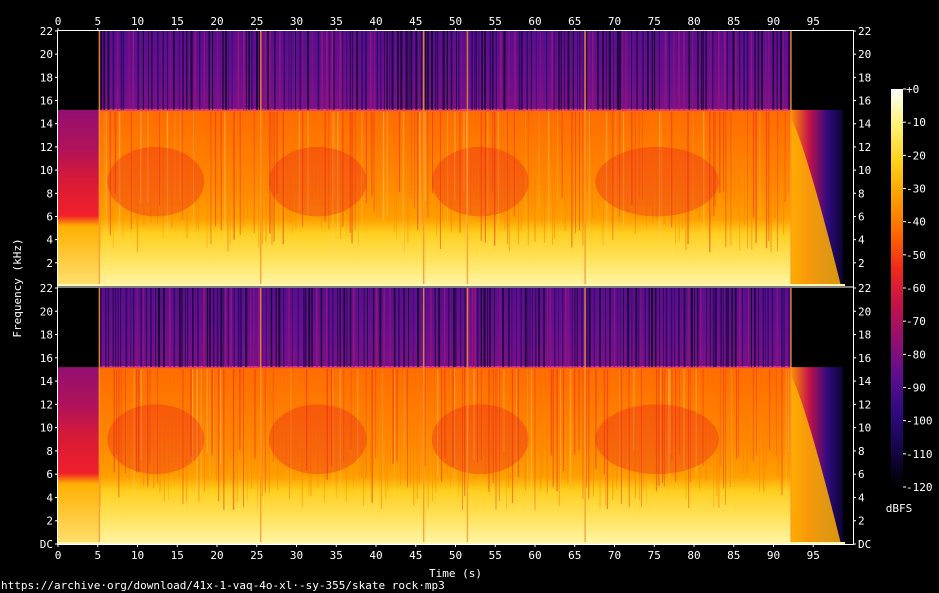 This screenshot has width=939, height=593. Describe the element at coordinates (137, 21) in the screenshot. I see `x-tick-label-top: 10` at that location.